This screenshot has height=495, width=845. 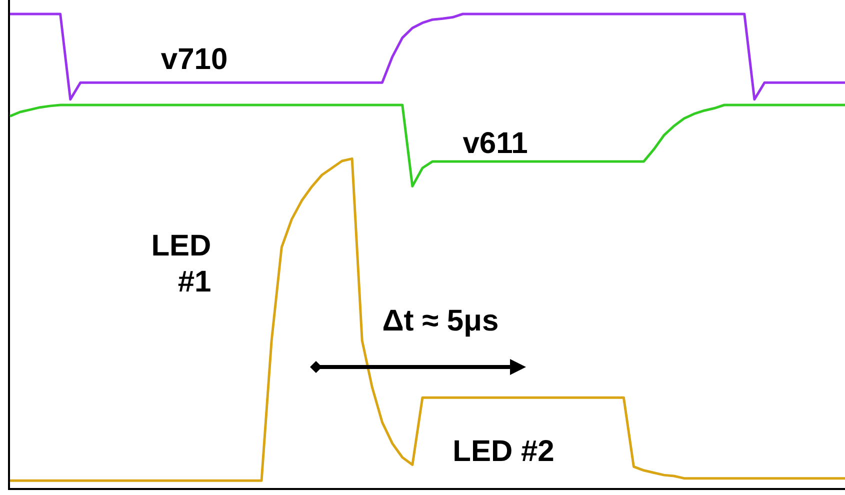 I want to click on annotation: Δt ≈ 5μs, so click(x=440, y=321).